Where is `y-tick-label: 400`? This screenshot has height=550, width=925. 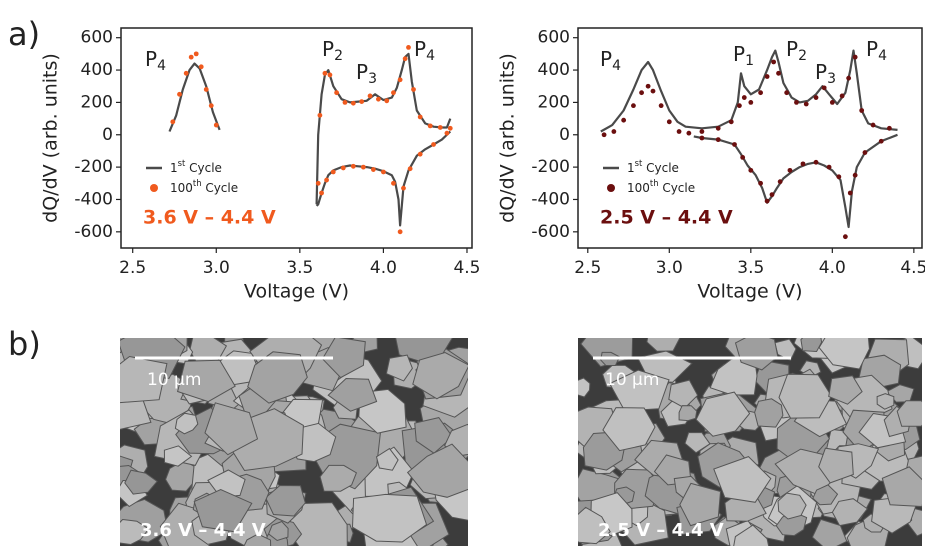
y-tick-label: 400 is located at coordinates (97, 70).